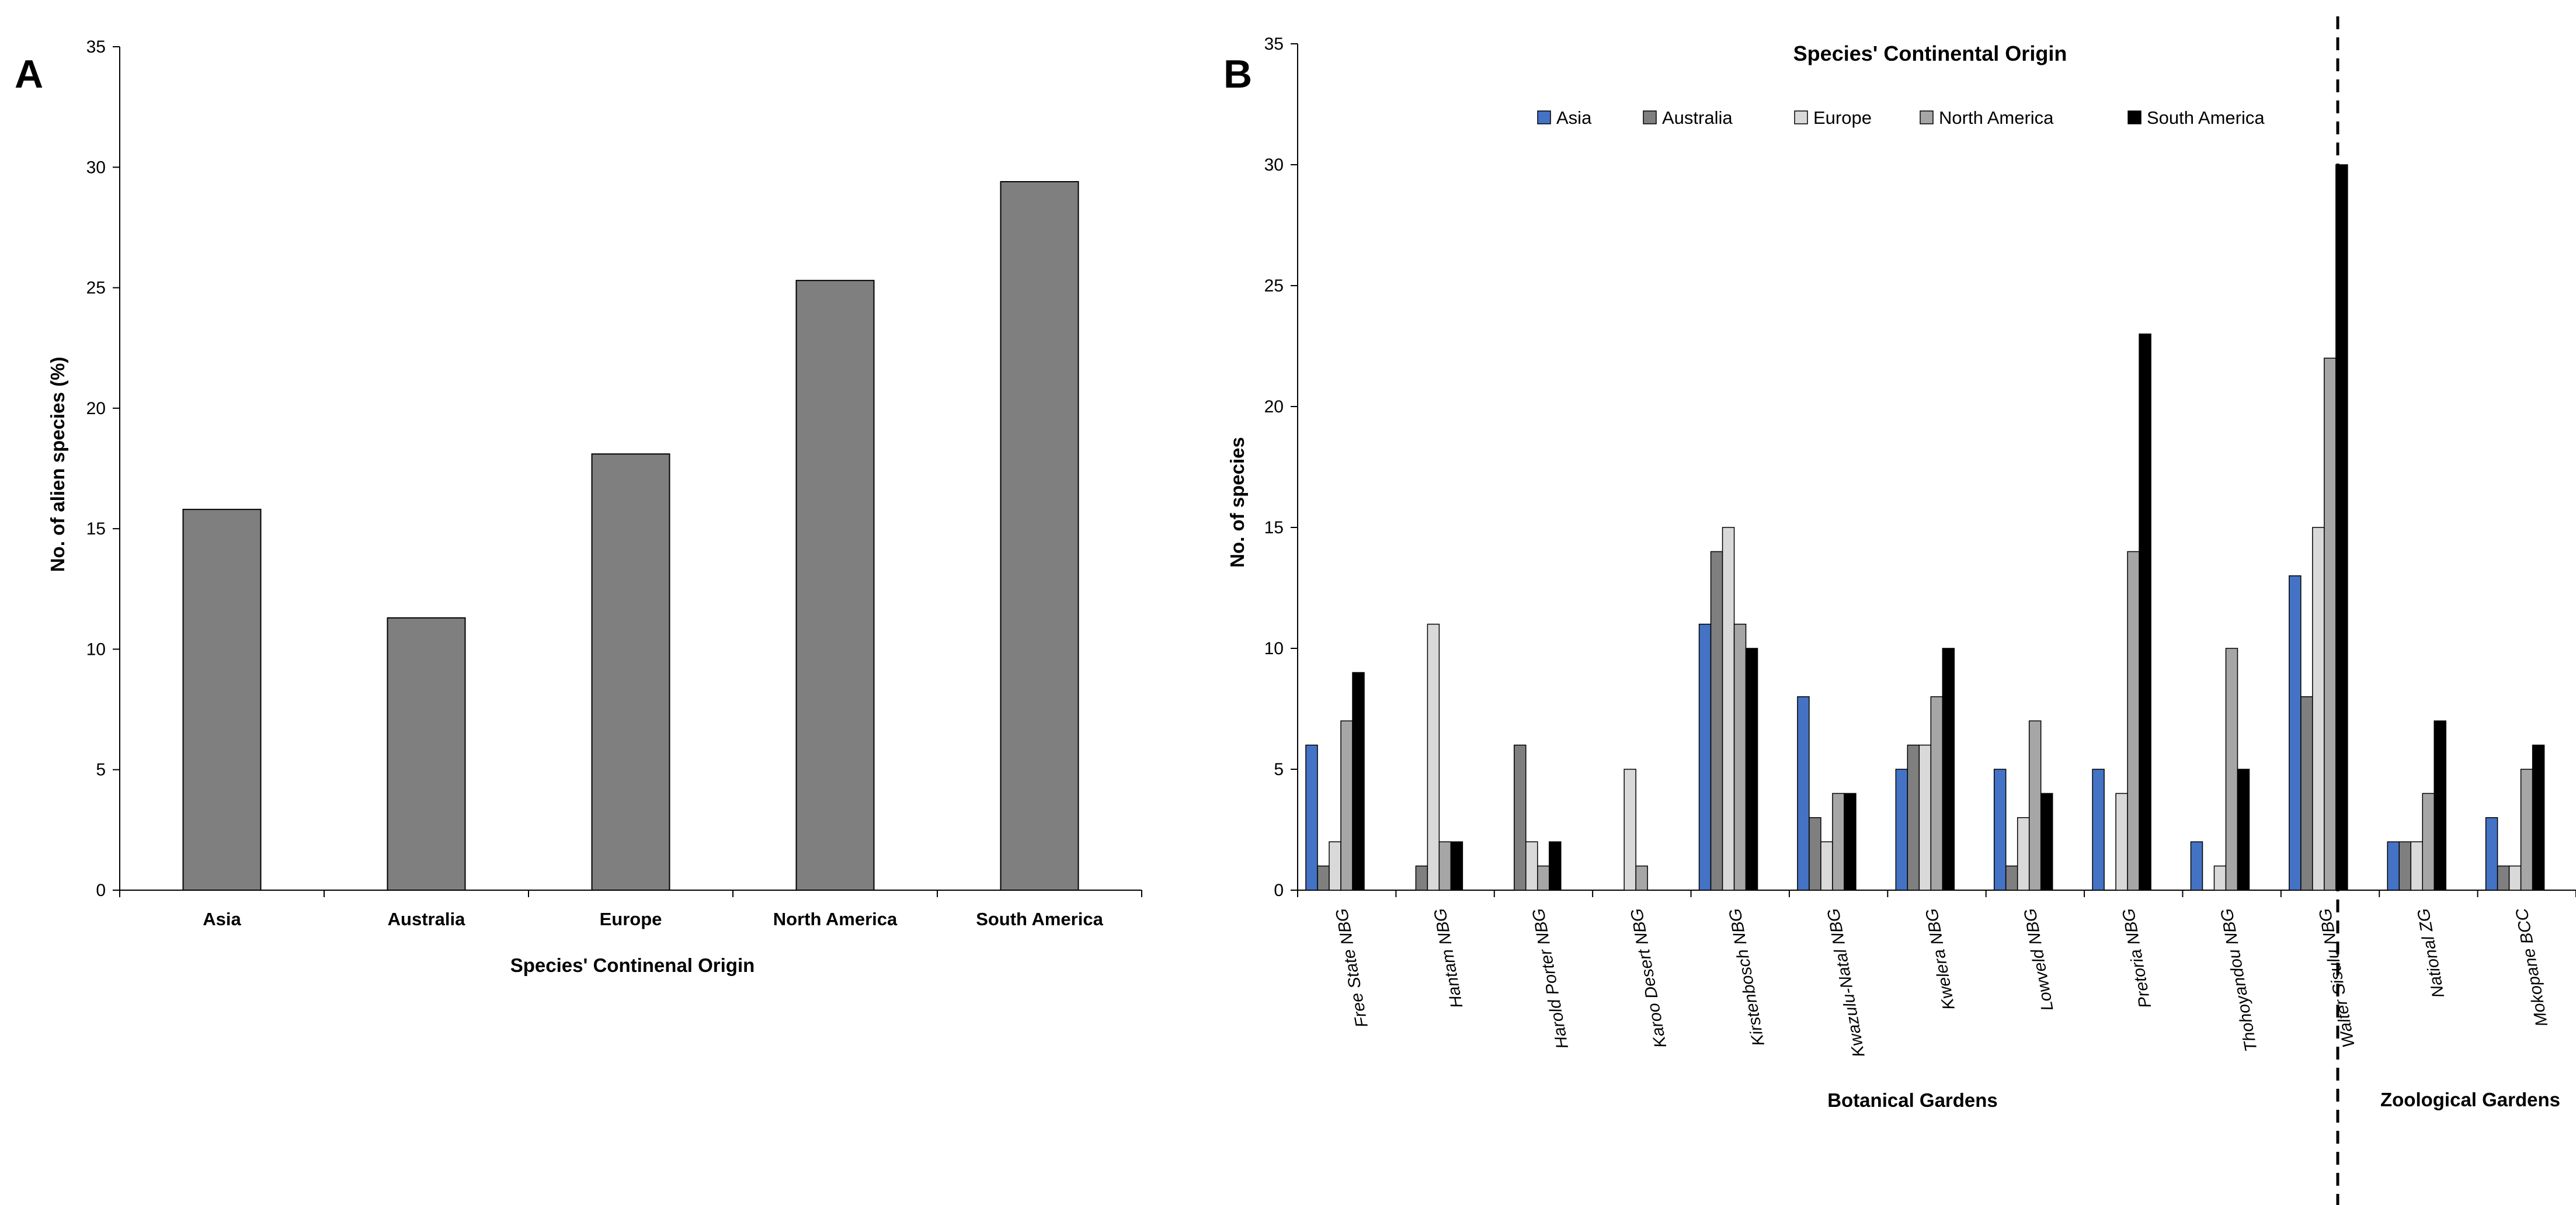  What do you see at coordinates (1238, 74) in the screenshot?
I see `panel-b-letter: B` at bounding box center [1238, 74].